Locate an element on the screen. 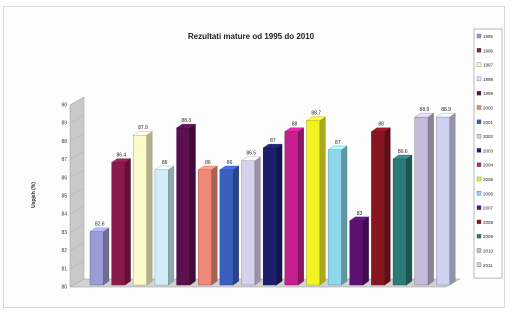 Image resolution: width=512 pixels, height=322 pixels. legend-item-1998: 1998 is located at coordinates (485, 79).